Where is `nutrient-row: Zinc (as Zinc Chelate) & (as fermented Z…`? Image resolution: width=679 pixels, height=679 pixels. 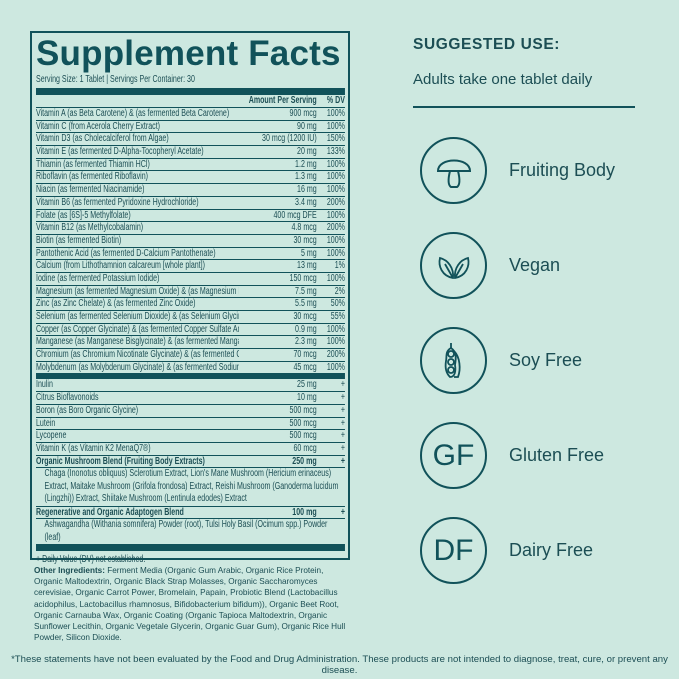
nutrient-row: Zinc (as Zinc Chelate) & (as fermented Z… is located at coordinates (190, 304).